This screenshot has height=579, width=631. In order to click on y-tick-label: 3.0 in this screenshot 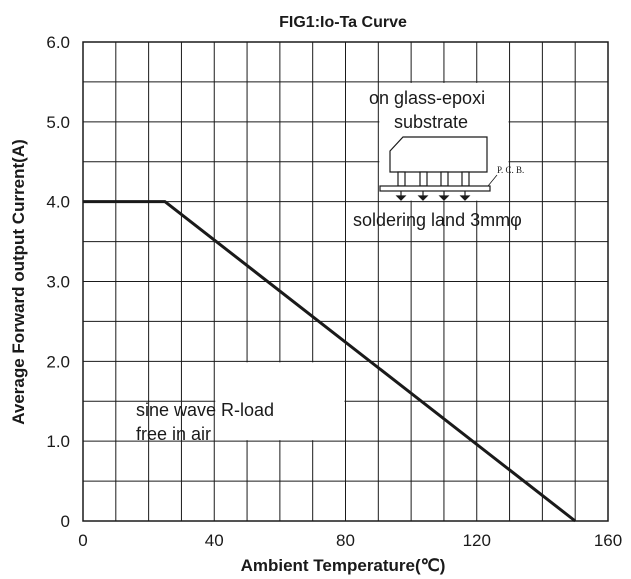, I will do `click(58, 282)`.